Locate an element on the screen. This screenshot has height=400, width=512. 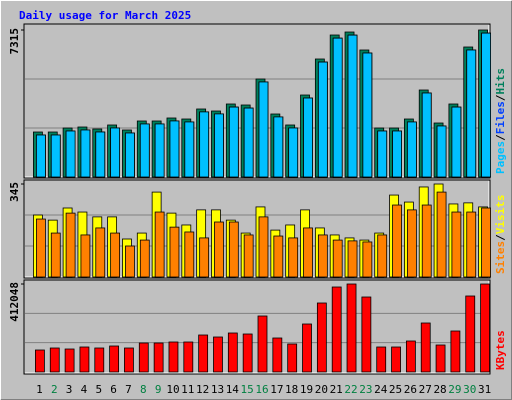
x-tick-label: 8 is located at coordinates (143, 389).